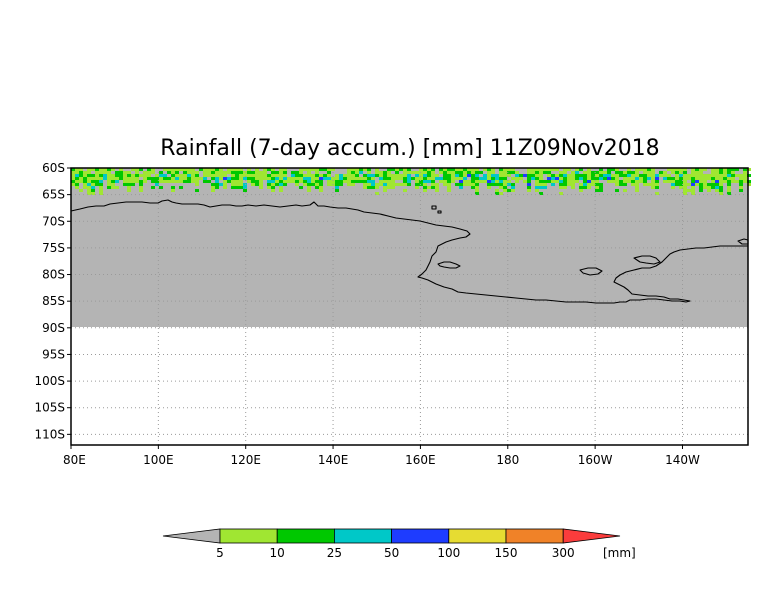 The height and width of the screenshot is (612, 784). I want to click on coastline-islet, so click(434, 207).